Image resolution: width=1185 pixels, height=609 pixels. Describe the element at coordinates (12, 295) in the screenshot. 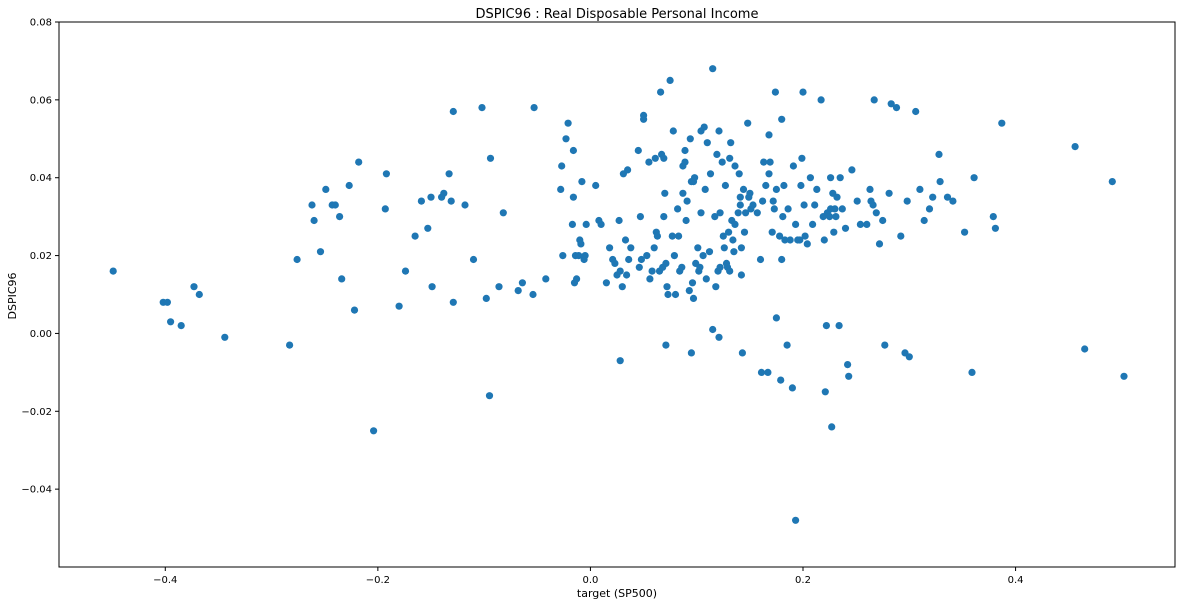

I see `y-axis-label: DSPIC96` at that location.